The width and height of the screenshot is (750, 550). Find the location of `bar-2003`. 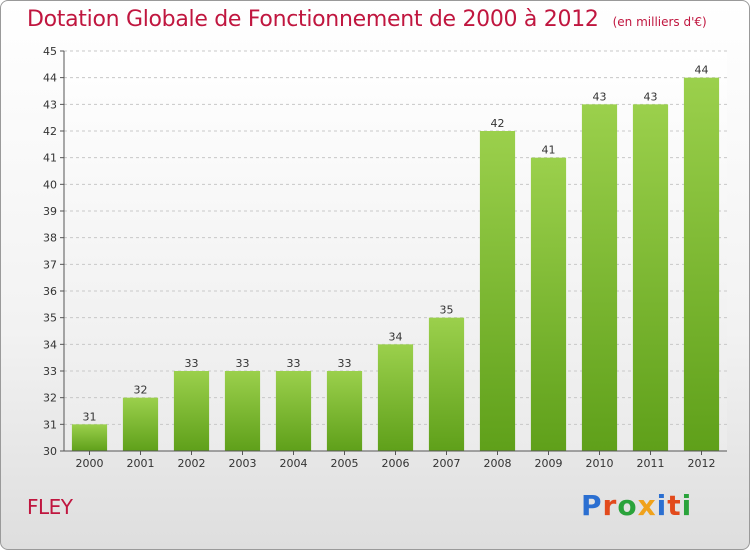

bar-2003 is located at coordinates (242, 411).